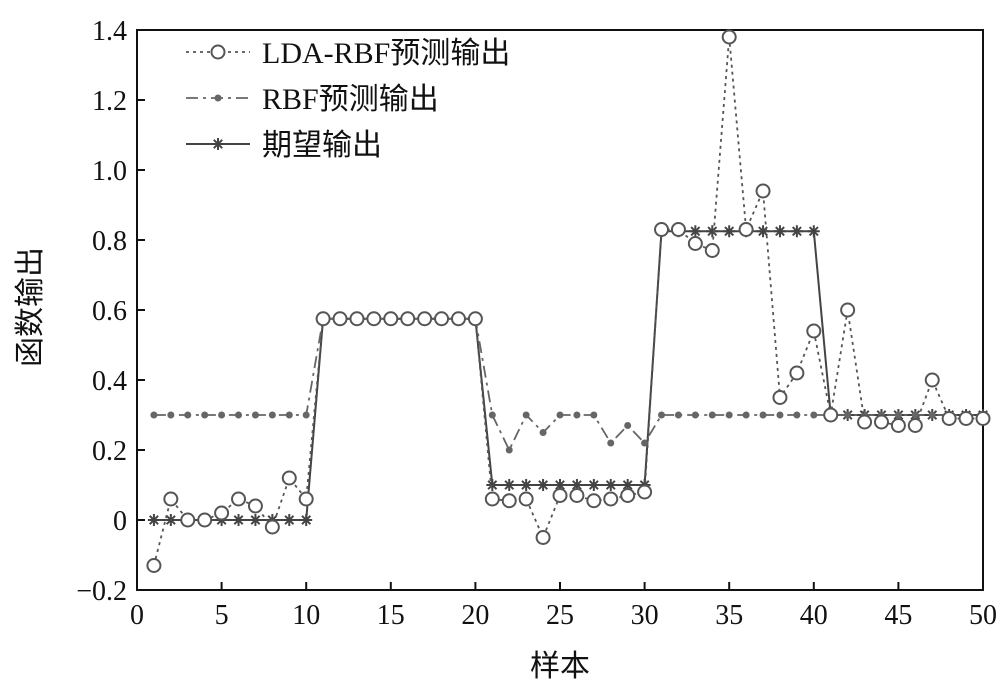 The width and height of the screenshot is (1000, 688). What do you see at coordinates (222, 615) in the screenshot?
I see `x-tick-label: 5` at bounding box center [222, 615].